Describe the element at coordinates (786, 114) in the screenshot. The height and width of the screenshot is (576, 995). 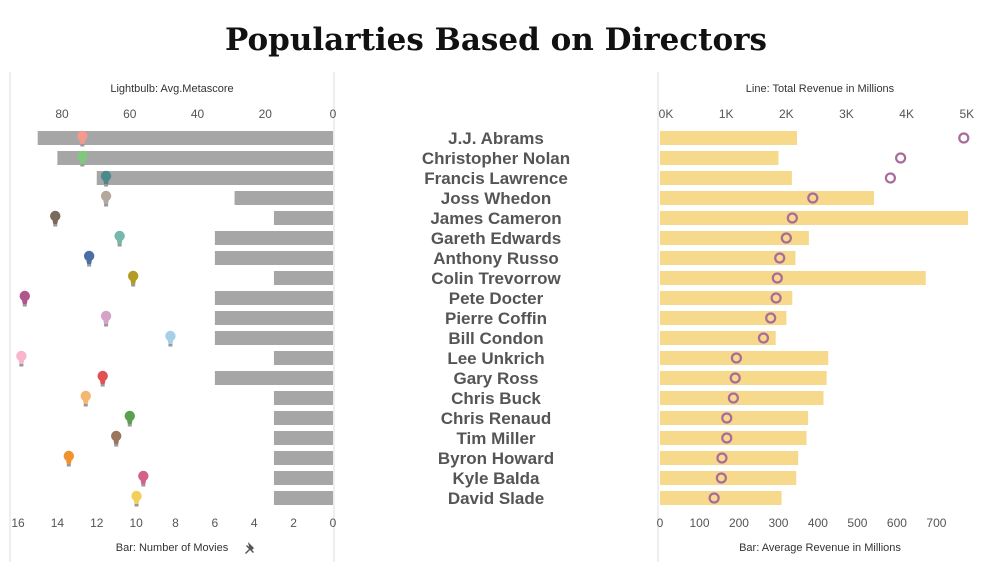
I see `right-top-tick: 2K` at that location.